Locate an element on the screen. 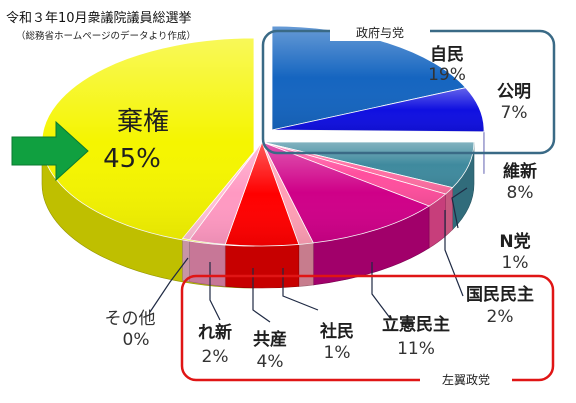 This screenshot has width=576, height=403. pie-slice-gloss-nhk is located at coordinates (357, 168).